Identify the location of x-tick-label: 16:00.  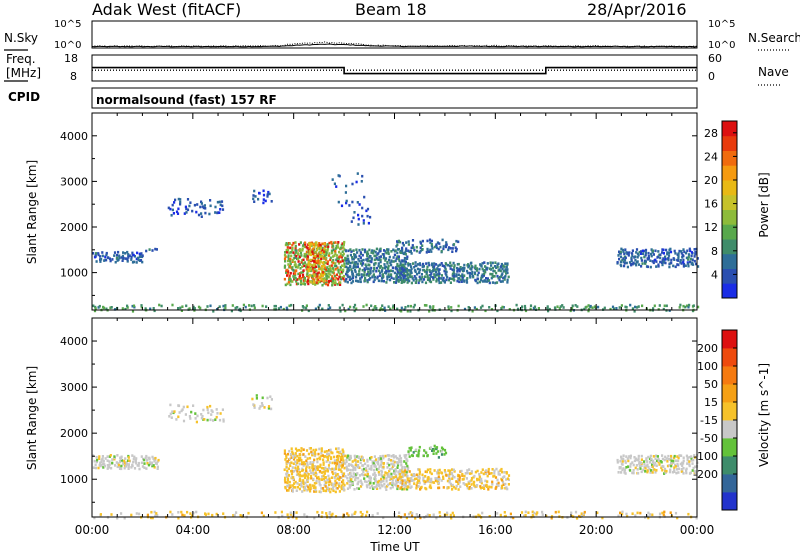
(495, 530).